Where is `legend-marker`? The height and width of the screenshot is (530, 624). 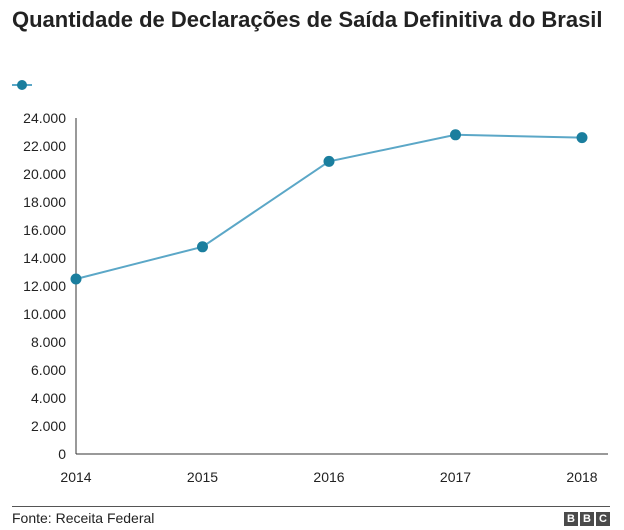 legend-marker is located at coordinates (22, 85).